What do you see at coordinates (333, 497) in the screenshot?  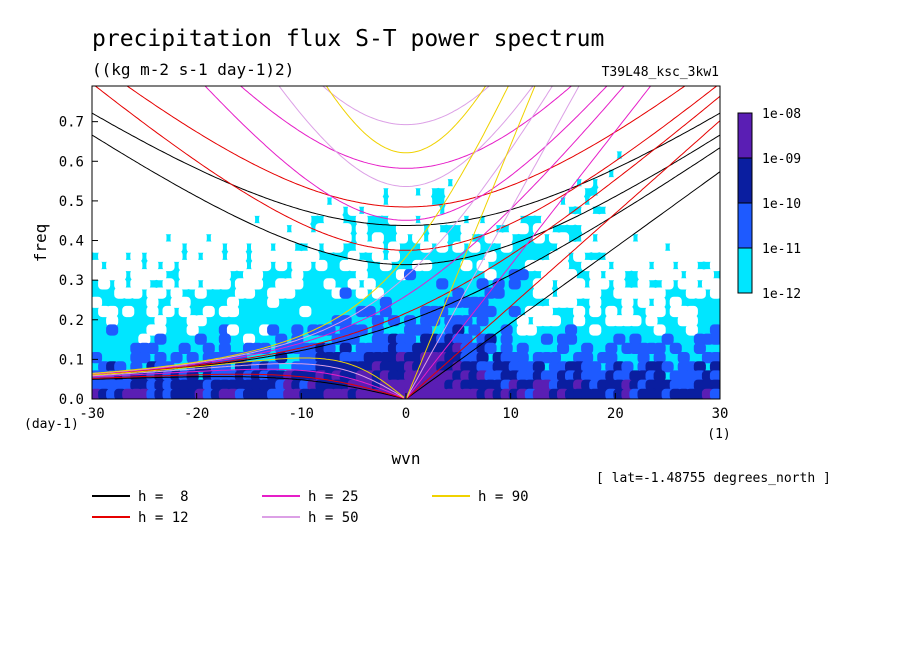 I see `legend-label: h = 25` at bounding box center [333, 497].